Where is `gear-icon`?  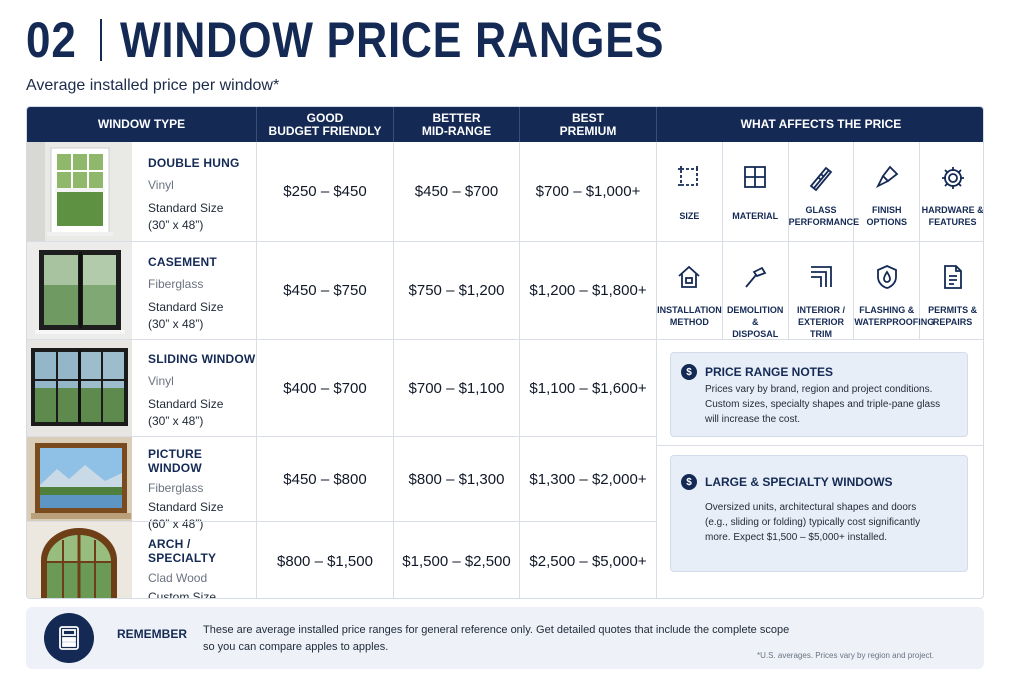 gear-icon is located at coordinates (952, 178).